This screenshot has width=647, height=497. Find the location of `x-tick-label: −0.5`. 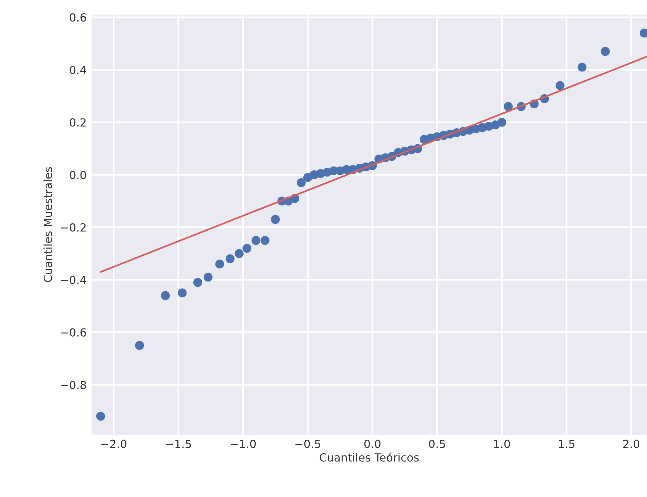

x-tick-label: −0.5 is located at coordinates (308, 444).